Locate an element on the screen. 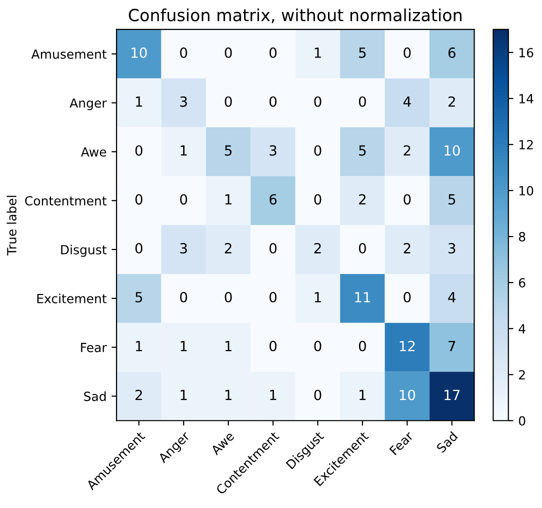 This screenshot has height=508, width=542. color-bar-label: 10 is located at coordinates (526, 191).